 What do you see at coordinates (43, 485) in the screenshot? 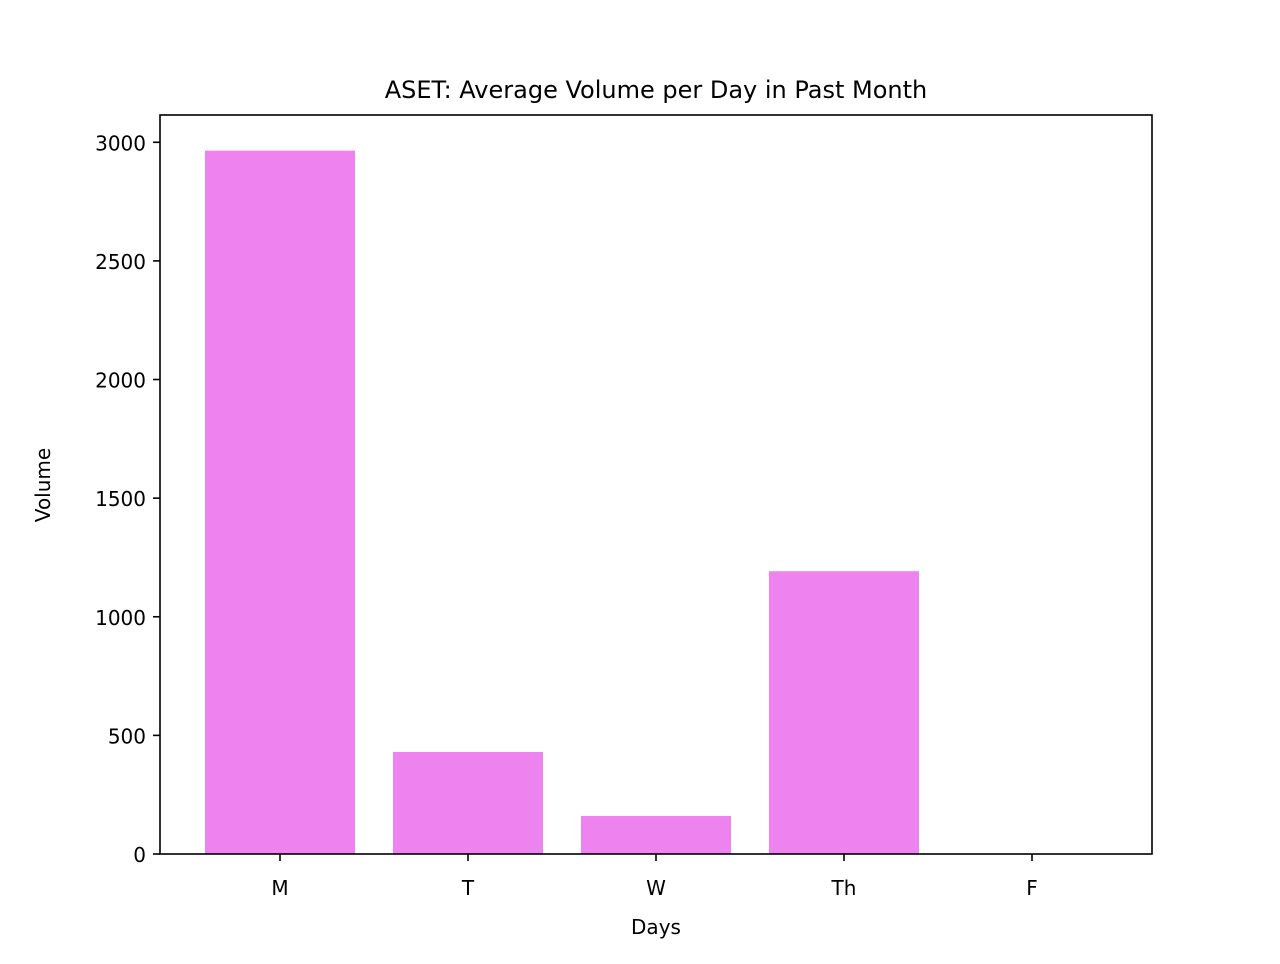
I see `y-axis-label: Volume` at bounding box center [43, 485].